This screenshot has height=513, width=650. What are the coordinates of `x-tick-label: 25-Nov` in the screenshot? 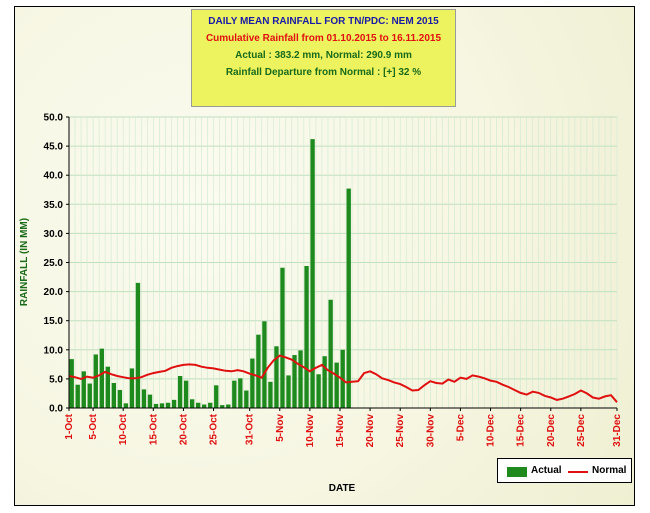 It's located at (400, 431).